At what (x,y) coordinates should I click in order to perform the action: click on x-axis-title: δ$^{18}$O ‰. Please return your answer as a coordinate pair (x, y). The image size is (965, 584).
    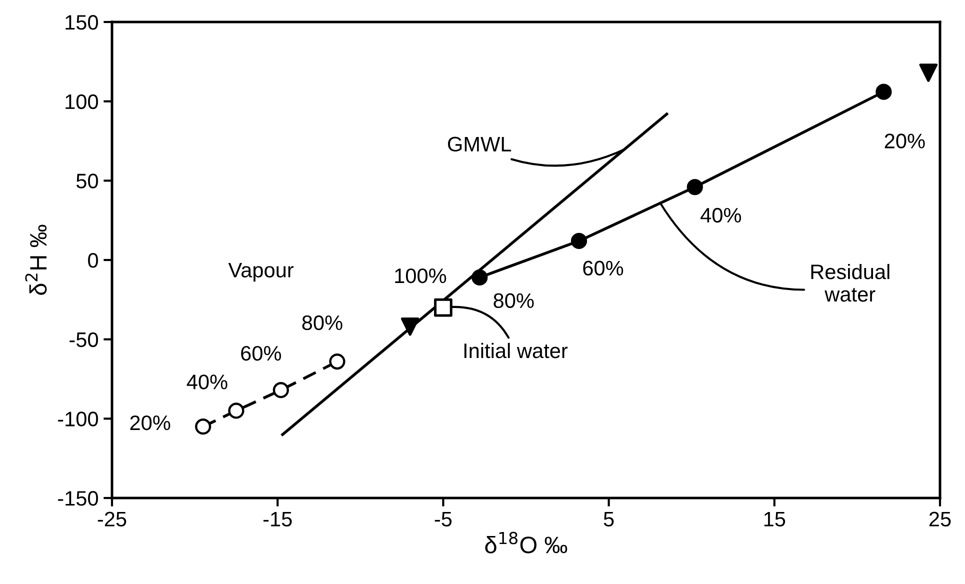
    Looking at the image, I should click on (526, 543).